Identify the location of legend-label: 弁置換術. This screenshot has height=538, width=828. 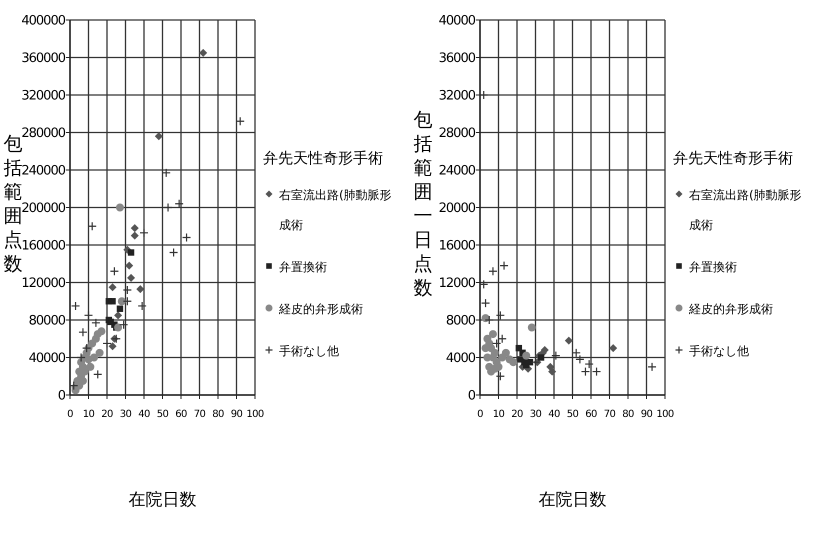
(713, 267).